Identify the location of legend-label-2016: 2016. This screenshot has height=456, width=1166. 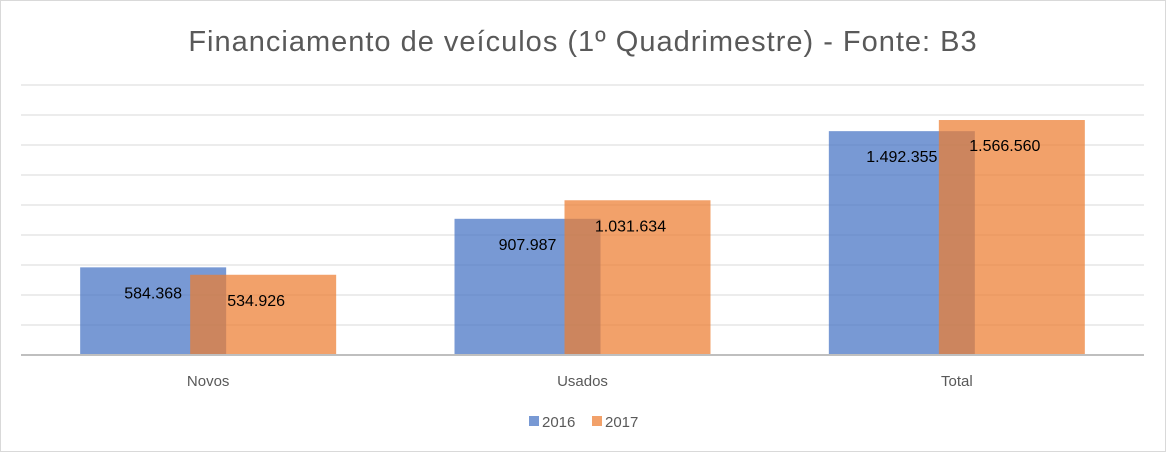
(558, 422).